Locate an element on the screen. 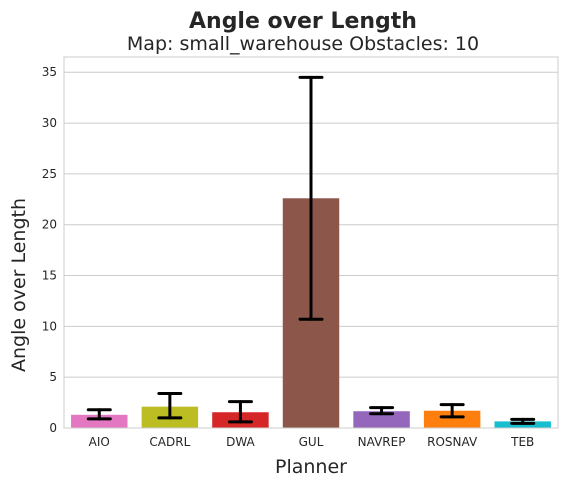 This screenshot has height=486, width=568. x-tick-labels: AIO CADRL DWA GUL NAVREP ROSNAV TEB is located at coordinates (312, 442).